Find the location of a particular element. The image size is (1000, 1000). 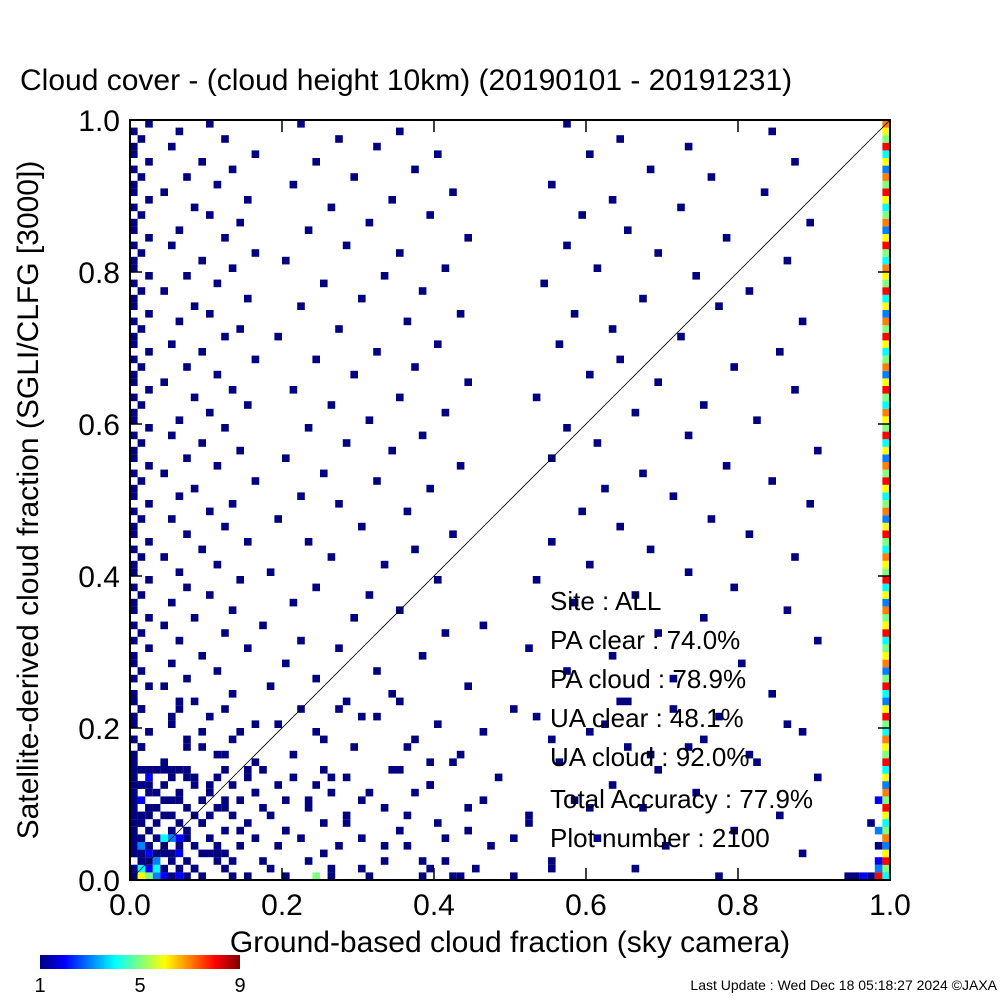

y-tick-label: 0.8 is located at coordinates (99, 273).